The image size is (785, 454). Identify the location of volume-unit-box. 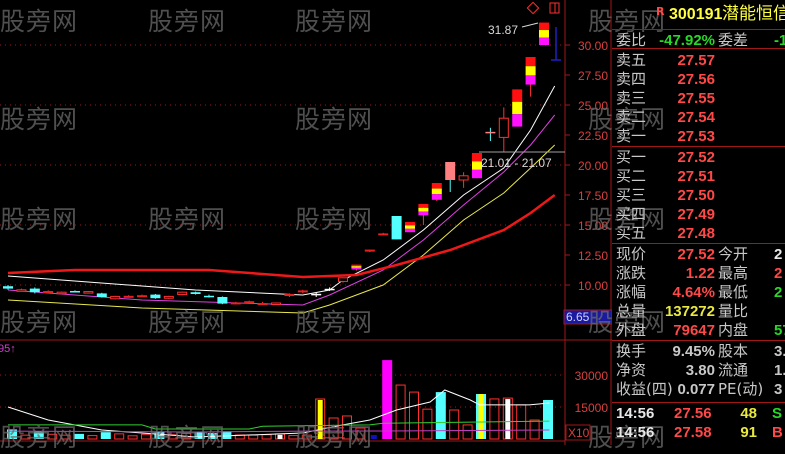
(578, 432).